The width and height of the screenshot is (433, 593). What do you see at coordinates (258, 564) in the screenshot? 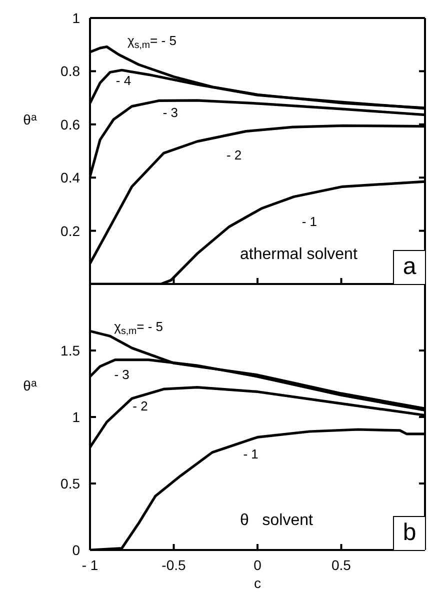
I see `x-tick-label: 0` at bounding box center [258, 564].